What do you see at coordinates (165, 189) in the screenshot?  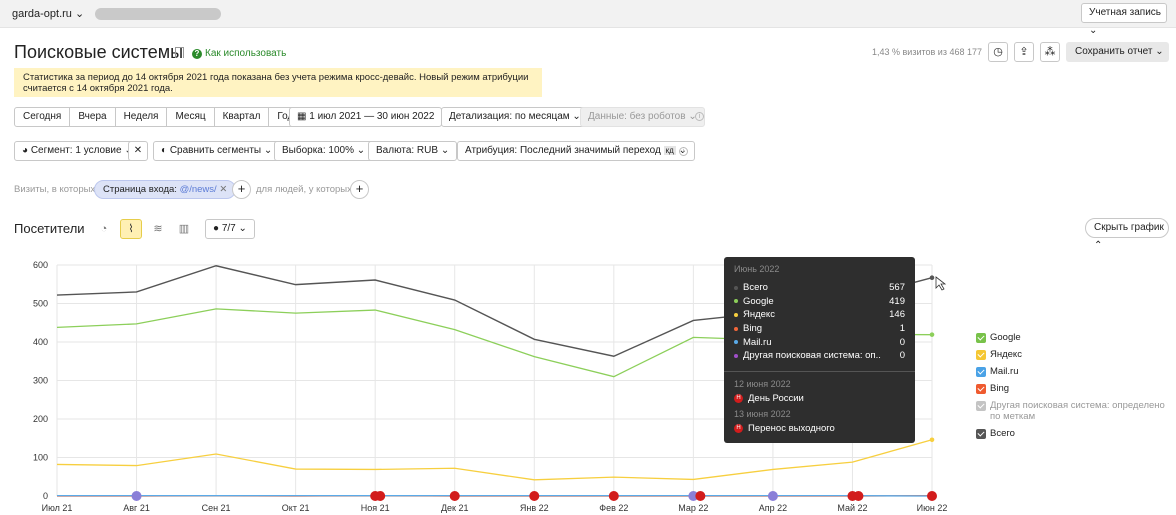 I see `segment-chip: Страница входа: @/news/ ✕` at bounding box center [165, 189].